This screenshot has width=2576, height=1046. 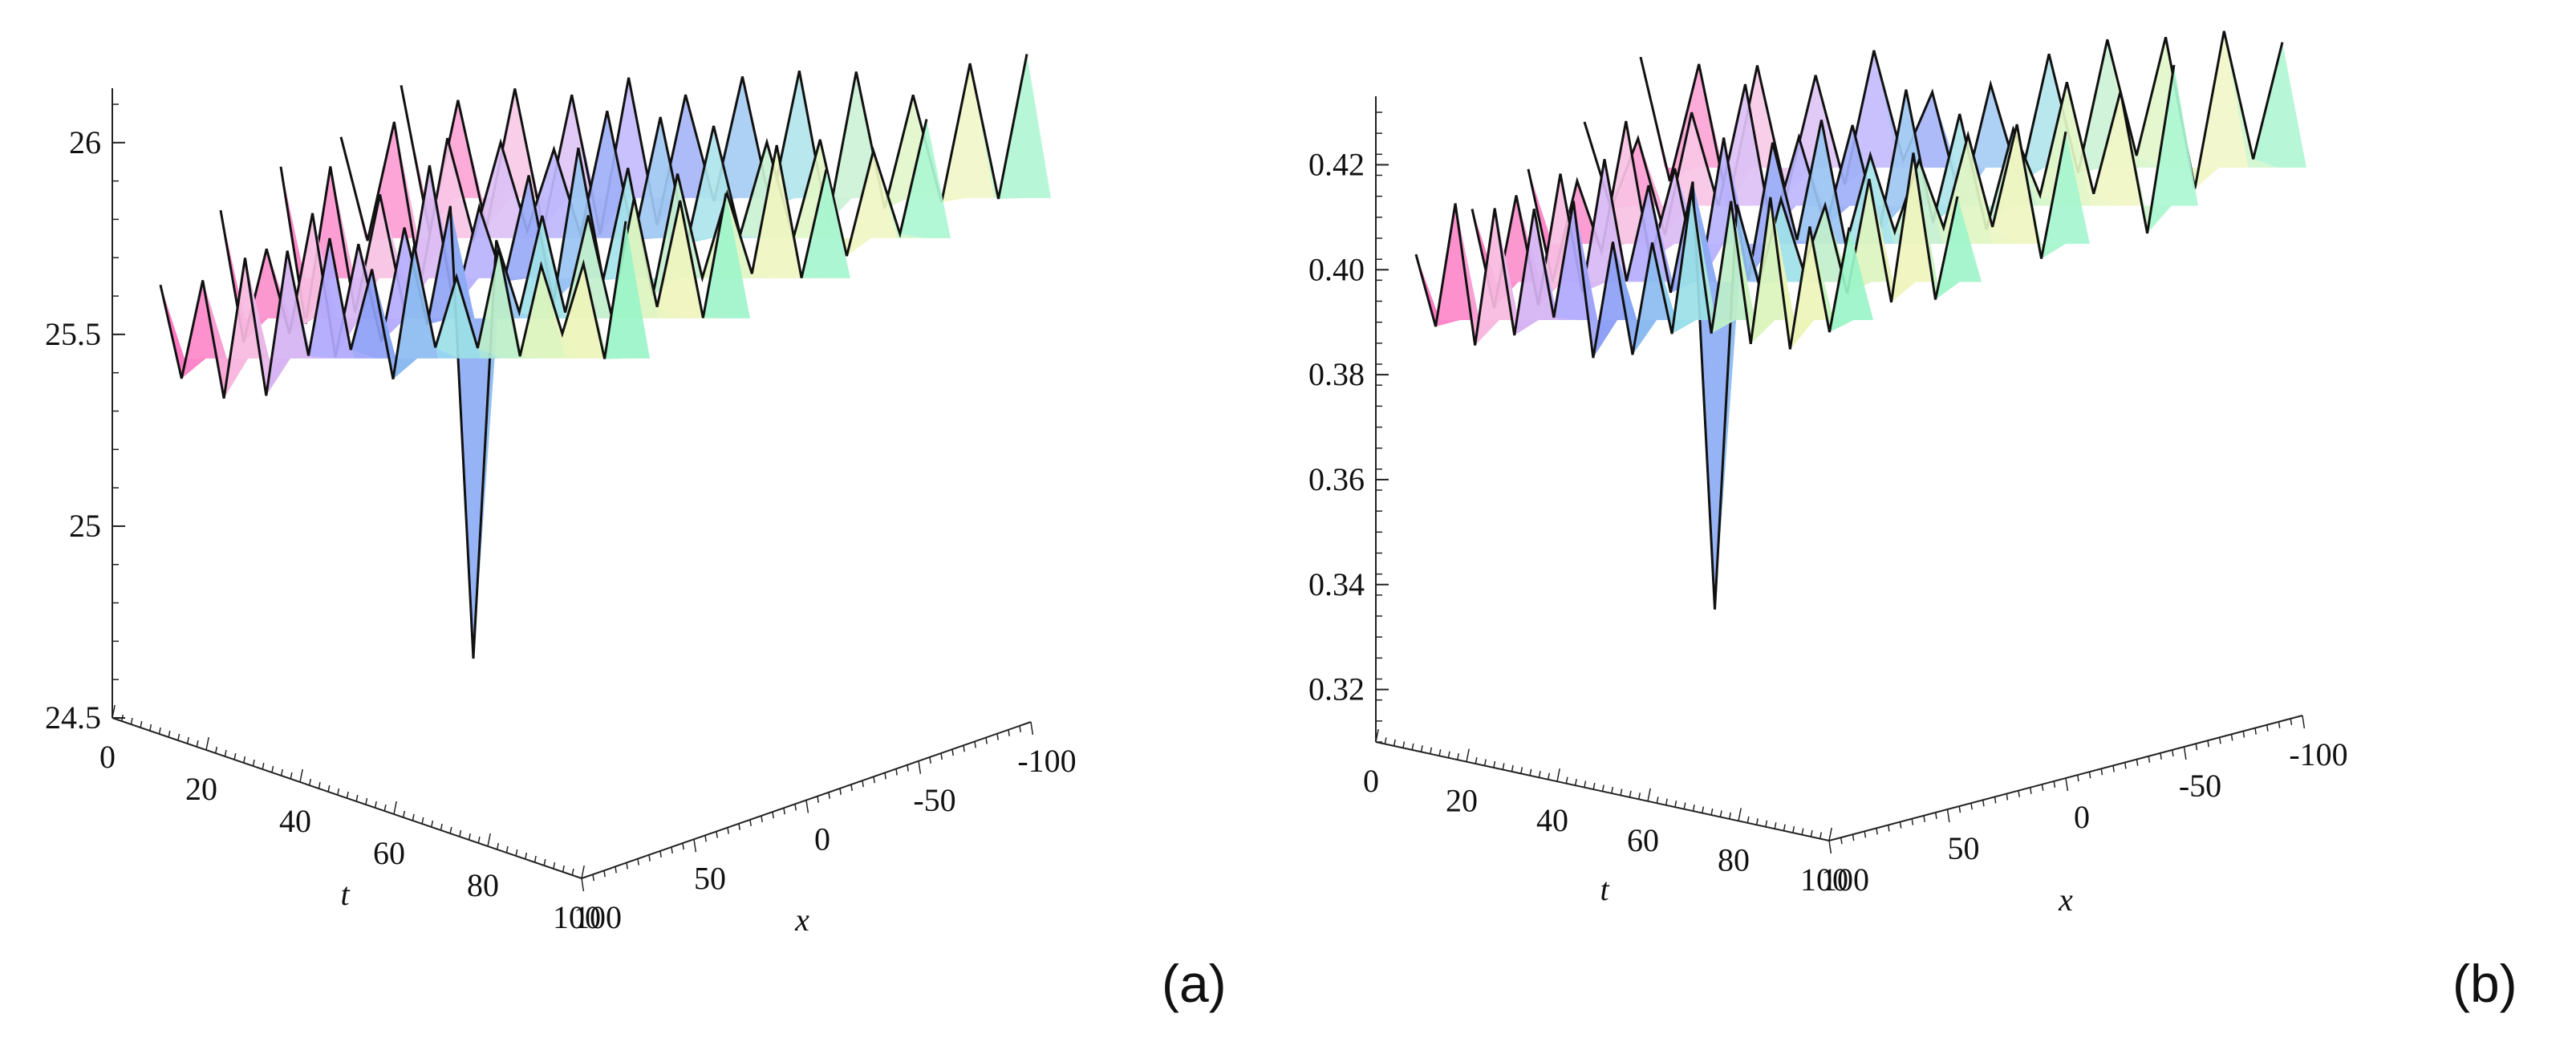 What do you see at coordinates (1336, 689) in the screenshot?
I see `z-tick-label: 0.32` at bounding box center [1336, 689].